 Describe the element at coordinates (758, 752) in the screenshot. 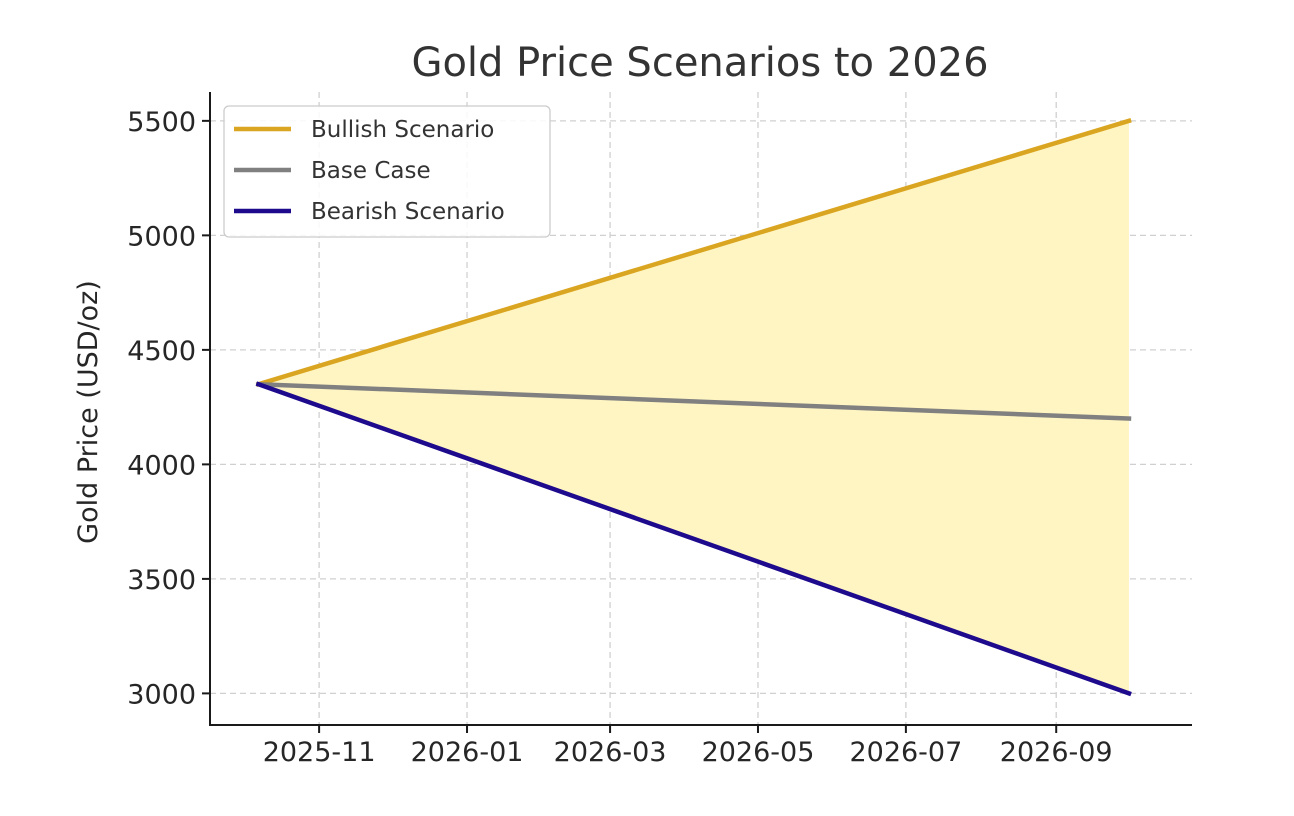

I see `x-tick-label: 2026-05` at that location.